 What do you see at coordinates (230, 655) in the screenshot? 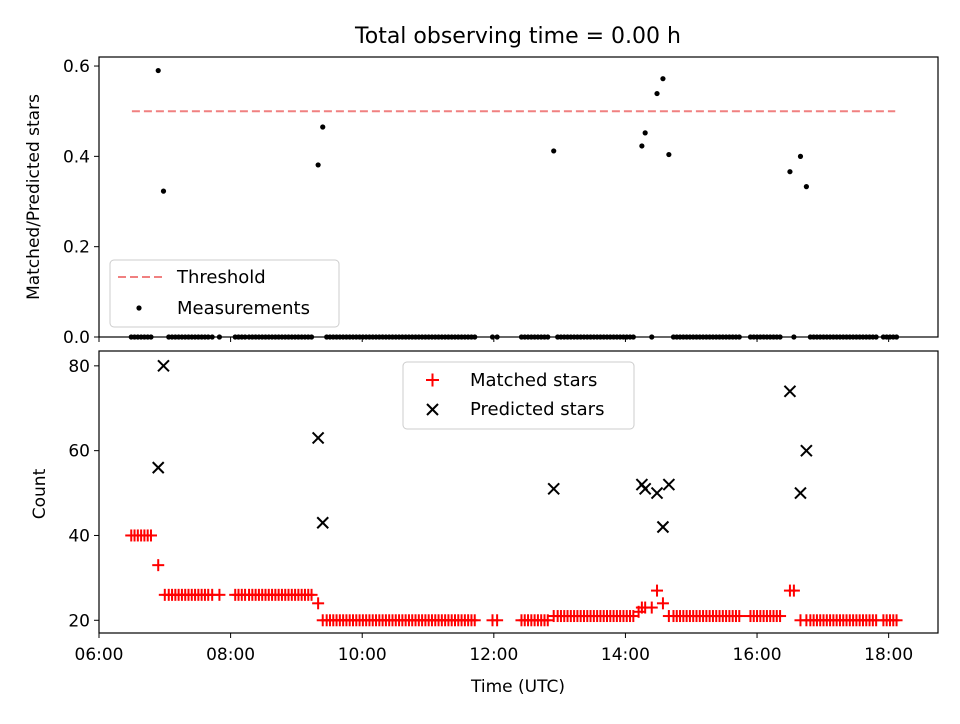
I see `bottom-x-tick-label: 08:00` at bounding box center [230, 655].